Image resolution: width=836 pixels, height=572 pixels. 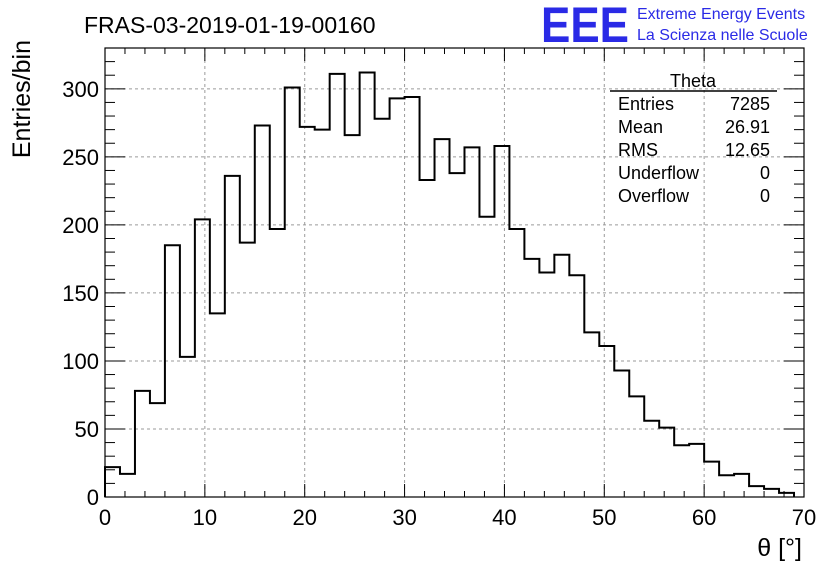 What do you see at coordinates (693, 81) in the screenshot?
I see `stats-title: Theta` at bounding box center [693, 81].